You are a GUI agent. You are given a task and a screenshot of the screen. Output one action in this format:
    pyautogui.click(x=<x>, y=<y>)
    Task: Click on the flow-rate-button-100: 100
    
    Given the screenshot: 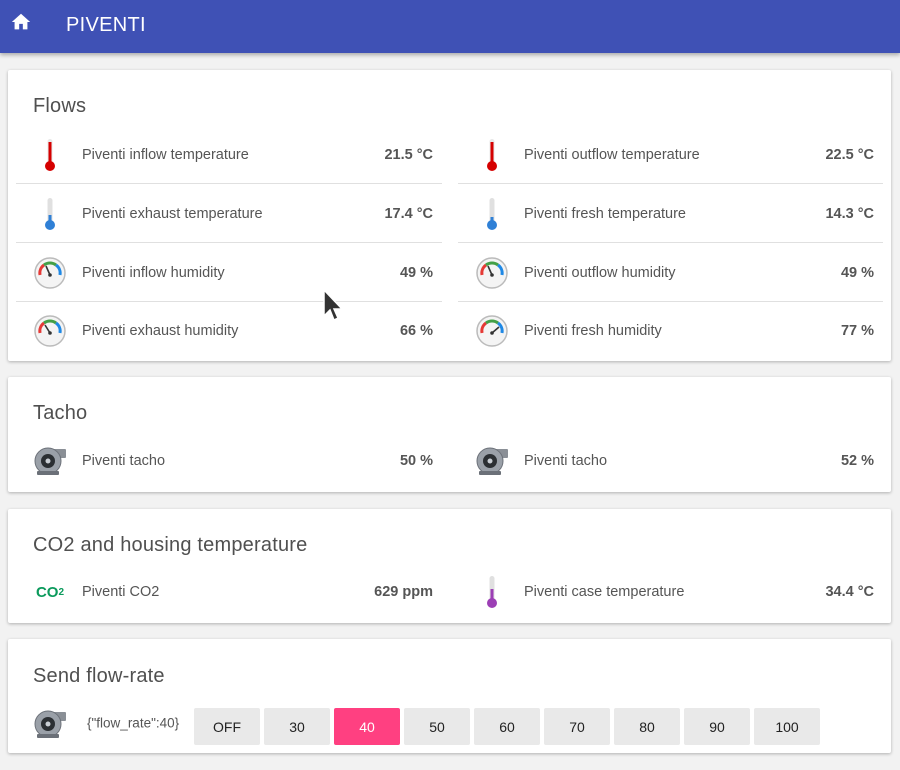 What is the action you would take?
    pyautogui.click(x=787, y=726)
    